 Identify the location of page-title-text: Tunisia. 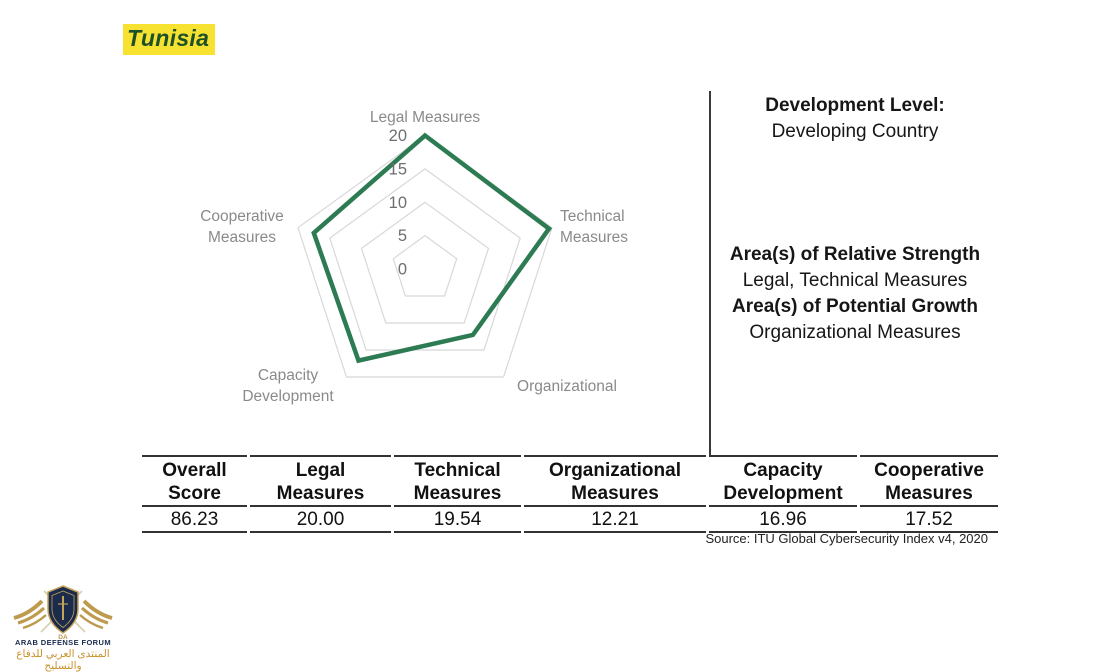
(168, 38).